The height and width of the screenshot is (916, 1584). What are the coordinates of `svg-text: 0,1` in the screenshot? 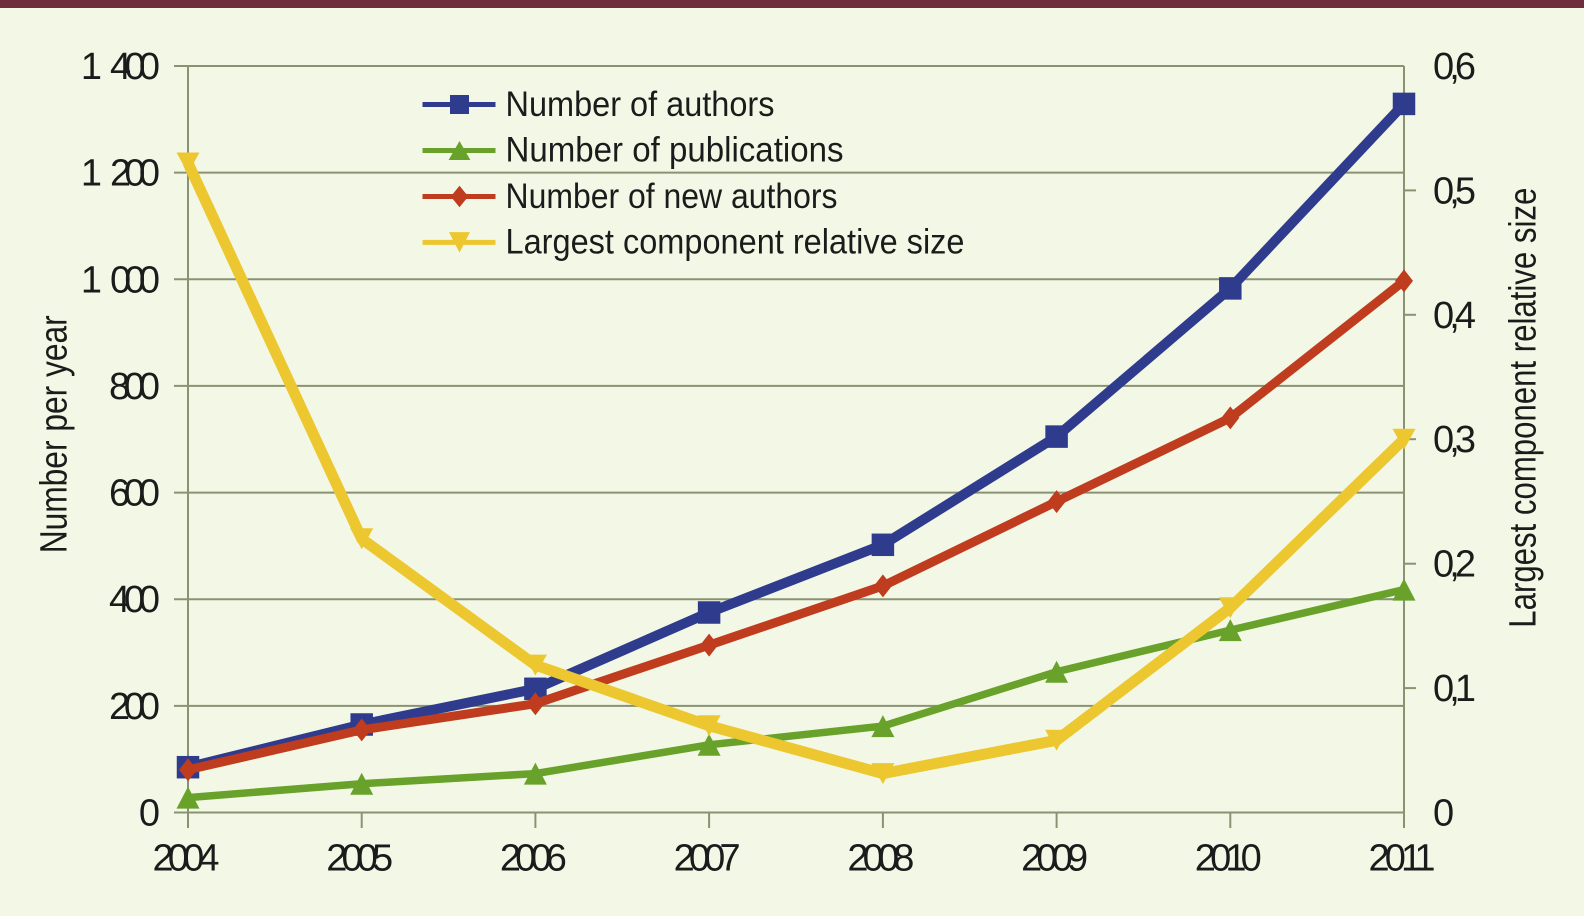 It's located at (1454, 689).